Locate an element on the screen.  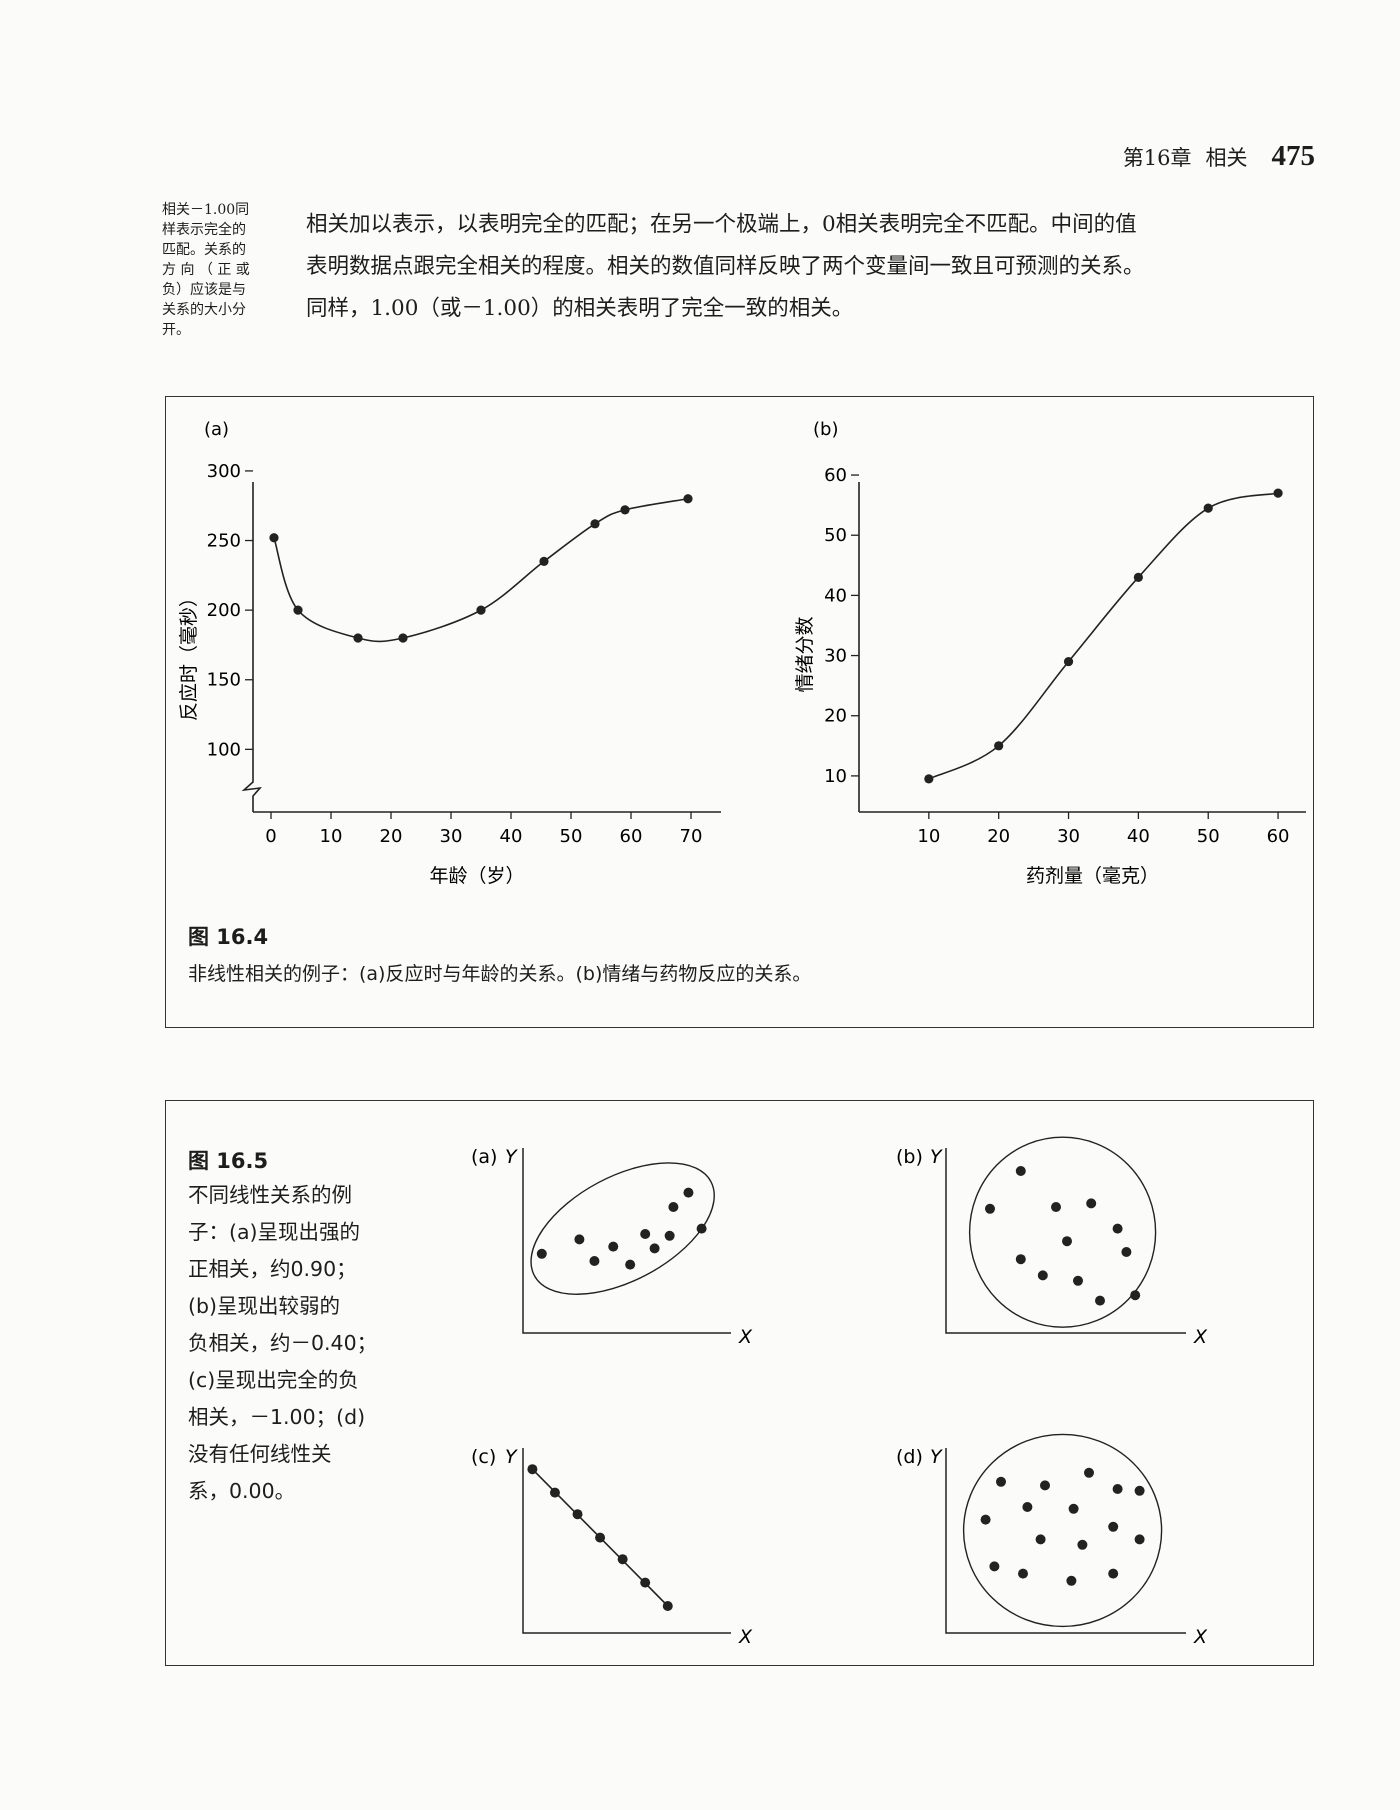
caption-line: 负相关，约－0.40； is located at coordinates (283, 1343).